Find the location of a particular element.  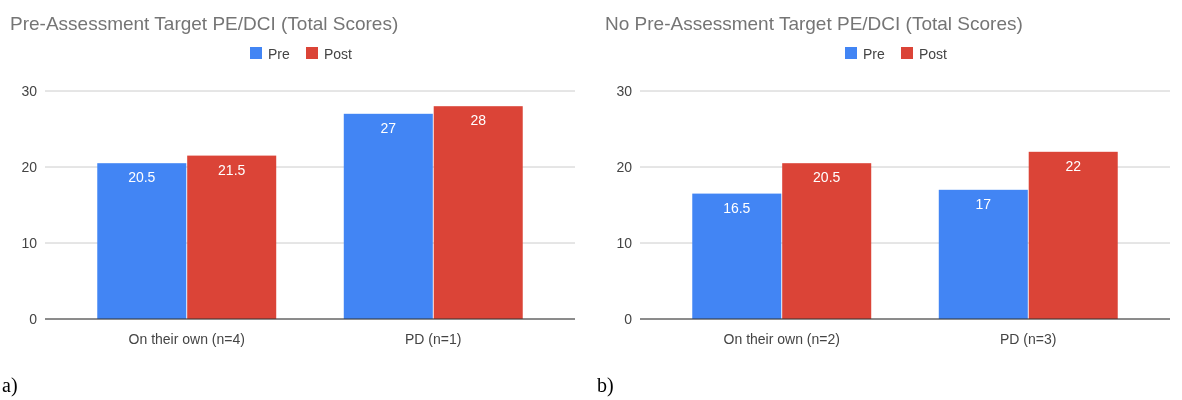

chart-title: No Pre-Assessment Target PE/DCI (Total Scores) is located at coordinates (814, 23).